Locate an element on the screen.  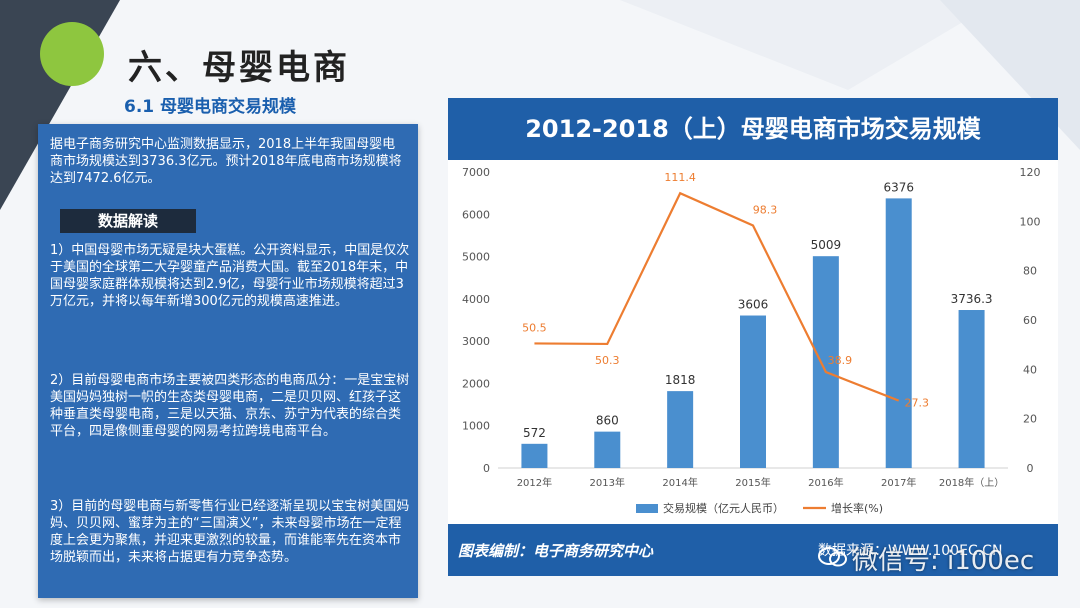
y-left-tick-label: 7000 is located at coordinates (476, 172).